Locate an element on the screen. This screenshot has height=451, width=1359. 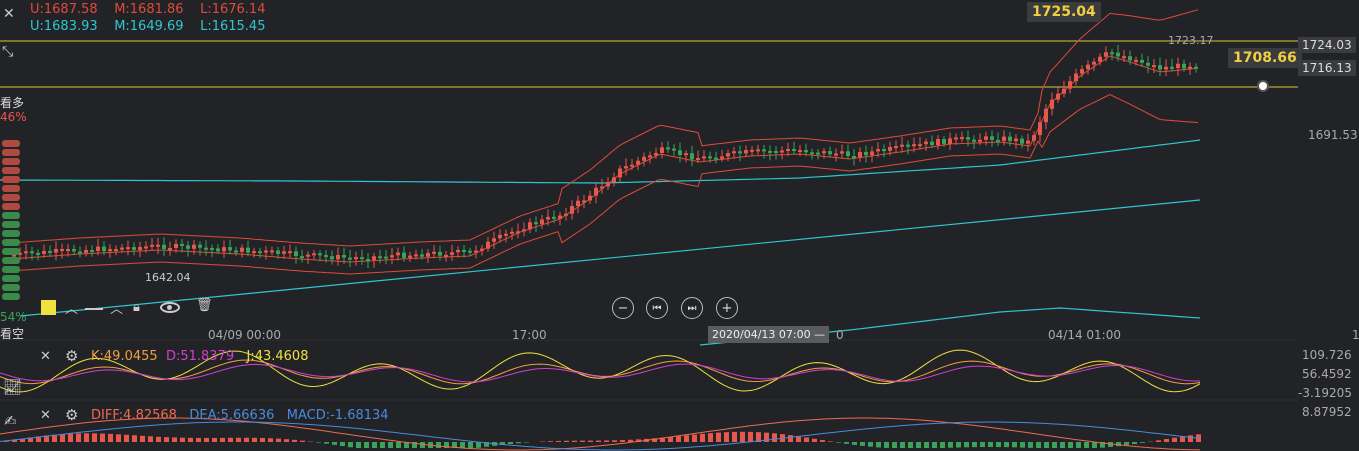
time-label-1: 04/09 00:00 is located at coordinates (244, 335).